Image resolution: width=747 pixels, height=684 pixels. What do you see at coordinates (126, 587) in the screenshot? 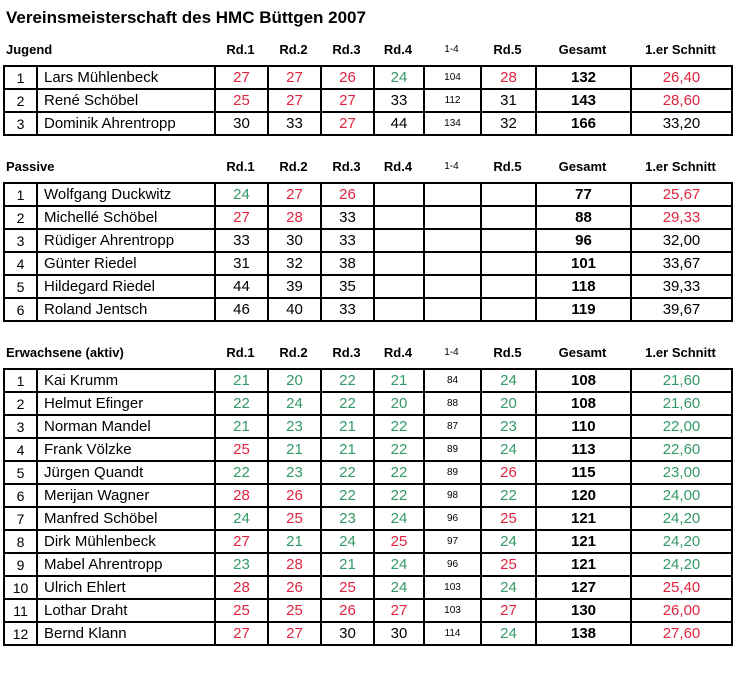
I see `name-cell: Ulrich Ehlert` at bounding box center [126, 587].